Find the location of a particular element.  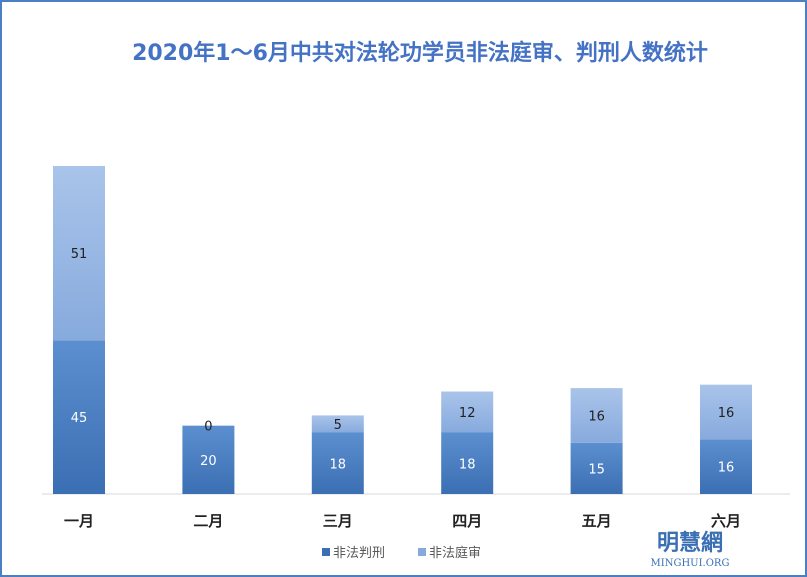

category-label-4: 四月 is located at coordinates (467, 521).